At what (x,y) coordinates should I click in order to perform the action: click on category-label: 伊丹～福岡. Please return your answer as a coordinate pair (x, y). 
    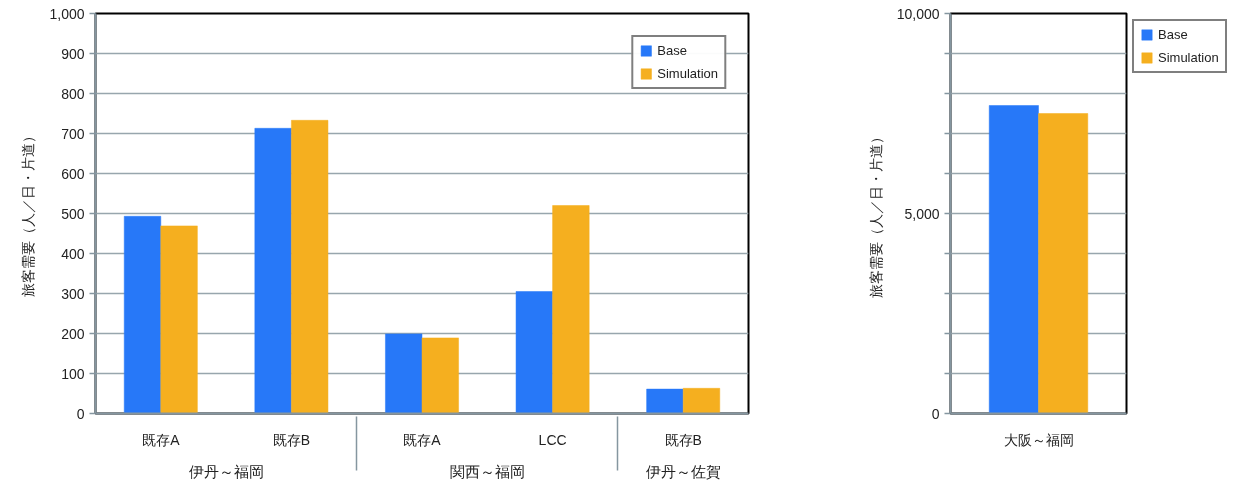
    Looking at the image, I should click on (226, 471).